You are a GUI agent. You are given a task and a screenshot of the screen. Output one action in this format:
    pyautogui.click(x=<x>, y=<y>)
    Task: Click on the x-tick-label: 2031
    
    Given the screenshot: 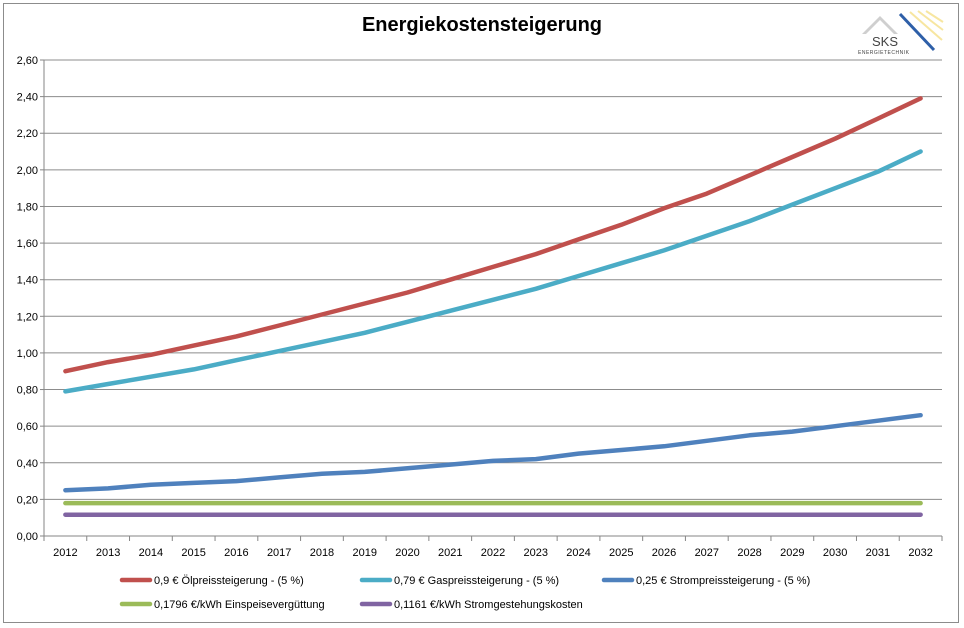 What is the action you would take?
    pyautogui.click(x=878, y=553)
    